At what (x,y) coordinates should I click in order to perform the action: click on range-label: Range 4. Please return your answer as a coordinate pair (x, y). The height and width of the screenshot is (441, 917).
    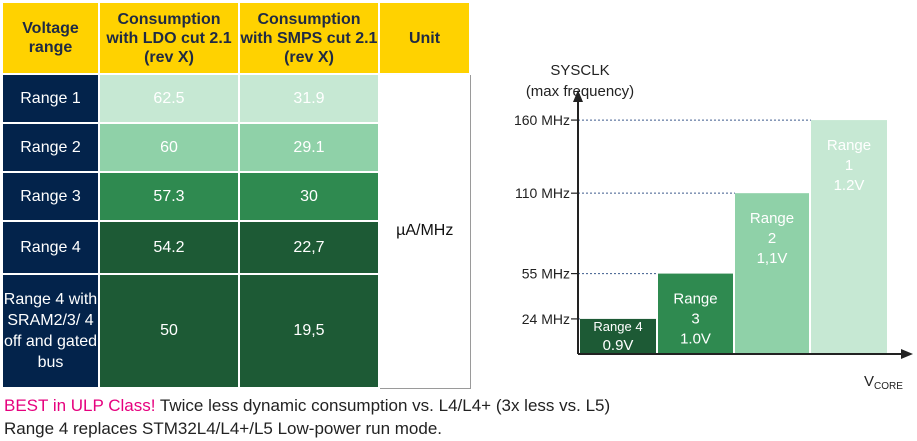
    Looking at the image, I should click on (50, 247).